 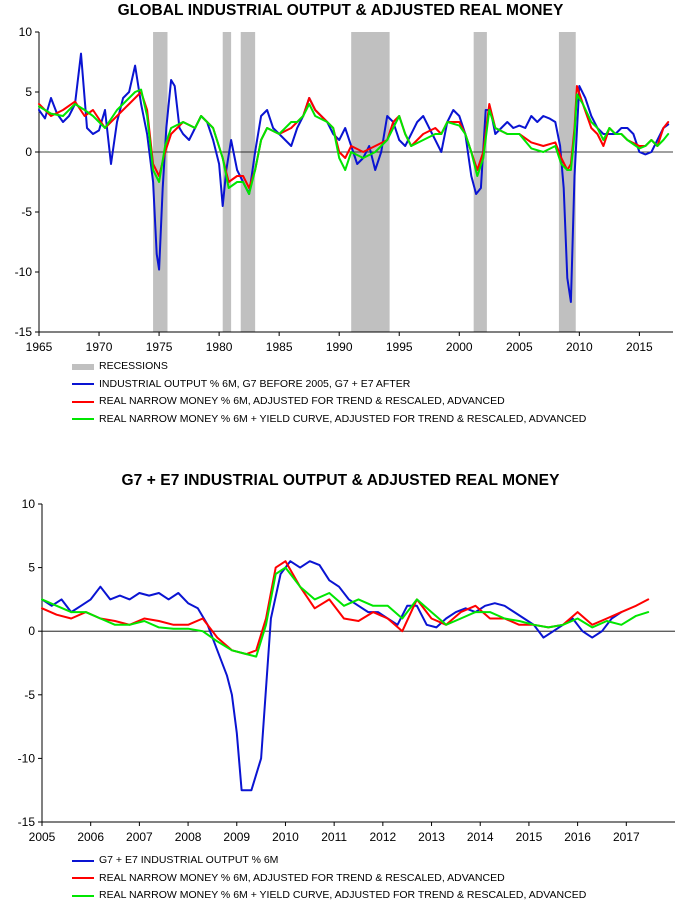 I want to click on x-tick-label: 2012, so click(x=382, y=837).